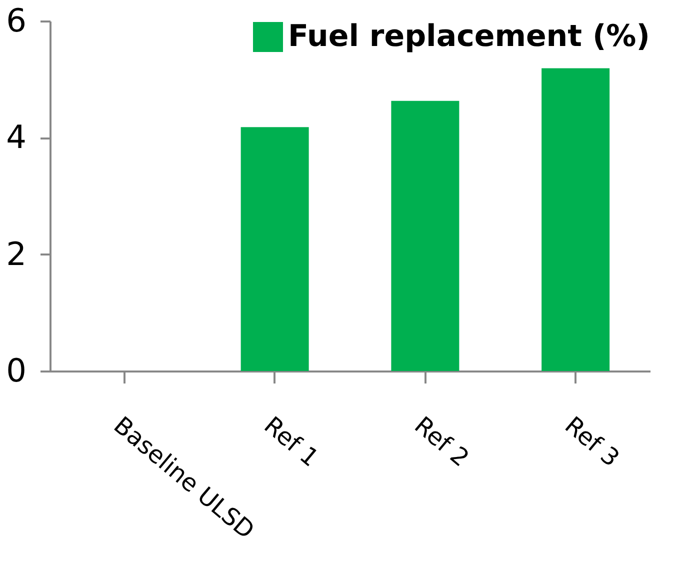  What do you see at coordinates (291, 441) in the screenshot?
I see `x-tick-label: Ref 1` at bounding box center [291, 441].